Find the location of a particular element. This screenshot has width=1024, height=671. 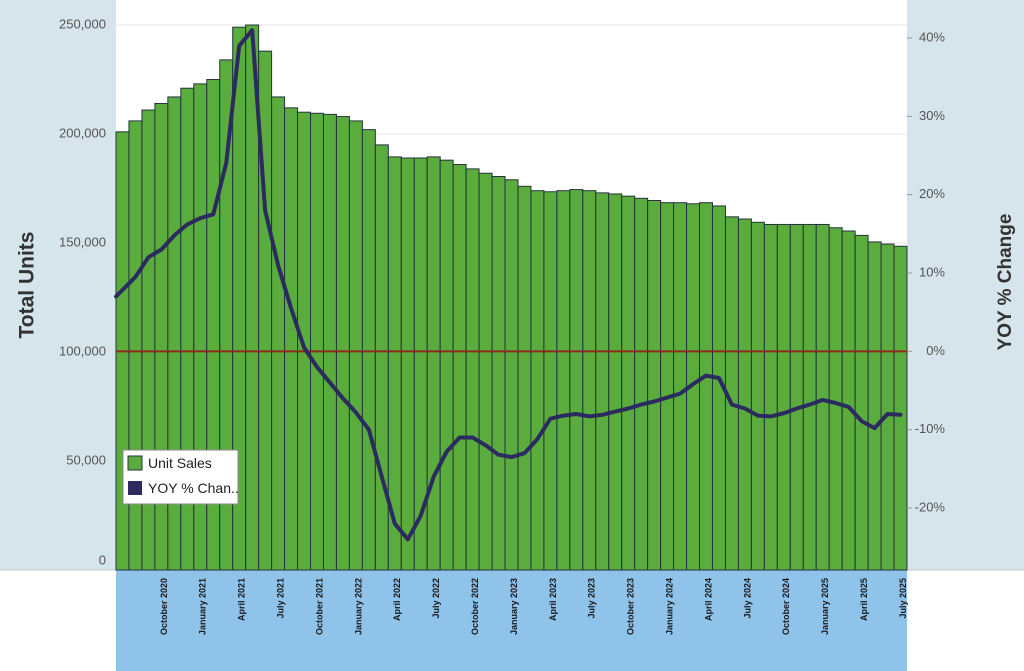

x-tick-label: October 2022 is located at coordinates (475, 606).